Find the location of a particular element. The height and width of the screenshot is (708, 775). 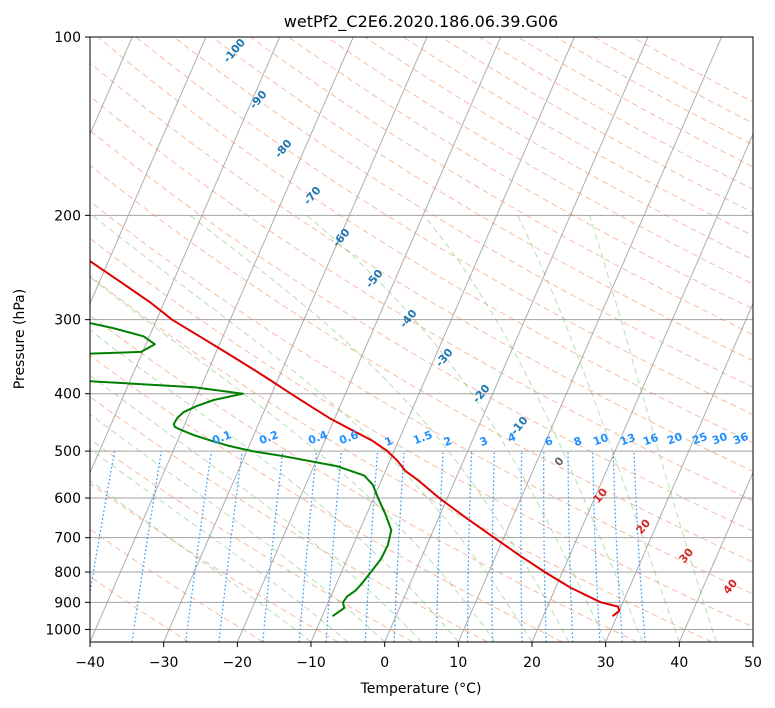

moist-adiabat-label: 10 is located at coordinates (600, 495).